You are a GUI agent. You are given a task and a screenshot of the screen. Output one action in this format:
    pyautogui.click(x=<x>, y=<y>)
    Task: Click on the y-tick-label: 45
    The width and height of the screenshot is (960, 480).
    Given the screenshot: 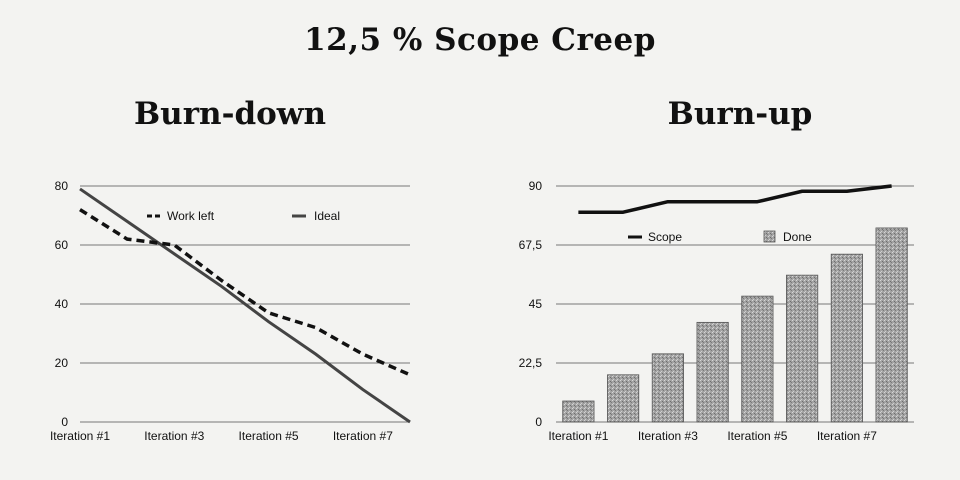 What is the action you would take?
    pyautogui.click(x=536, y=304)
    